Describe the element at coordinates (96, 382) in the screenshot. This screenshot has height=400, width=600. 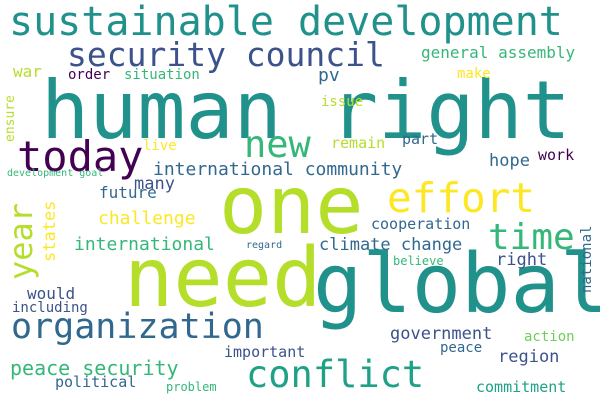
I see `word-political: political` at that location.